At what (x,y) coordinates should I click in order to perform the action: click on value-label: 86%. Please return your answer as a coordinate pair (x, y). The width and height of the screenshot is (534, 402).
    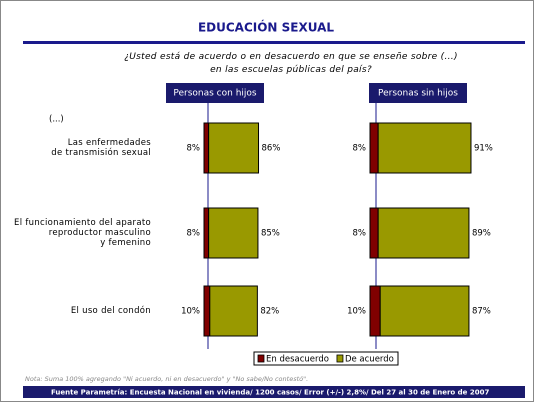
    Looking at the image, I should click on (271, 149).